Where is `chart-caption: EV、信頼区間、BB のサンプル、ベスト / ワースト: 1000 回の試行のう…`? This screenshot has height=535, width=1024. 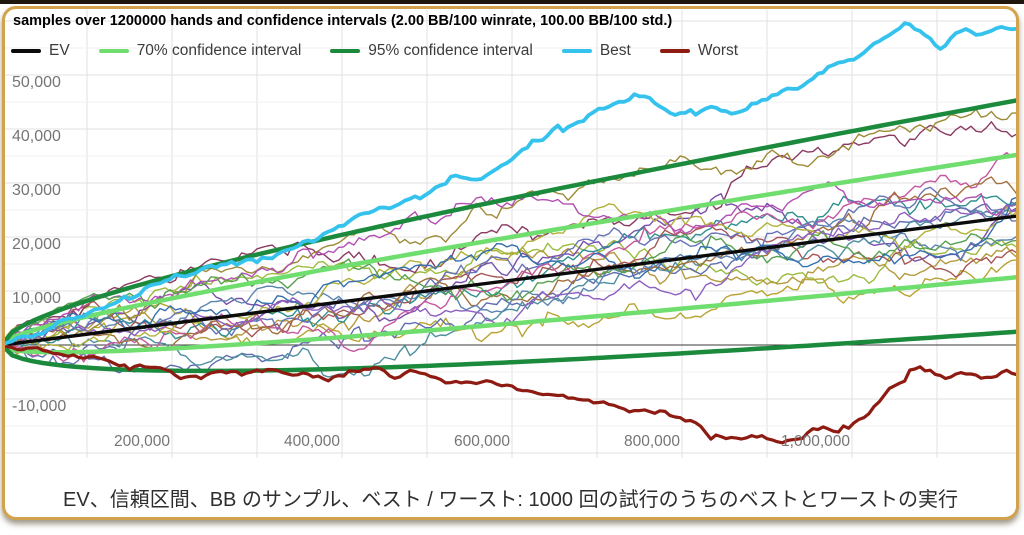
chart-caption: EV、信頼区間、BB のサンプル、ベスト / ワースト: 1000 回の試行のう… is located at coordinates (510, 500).